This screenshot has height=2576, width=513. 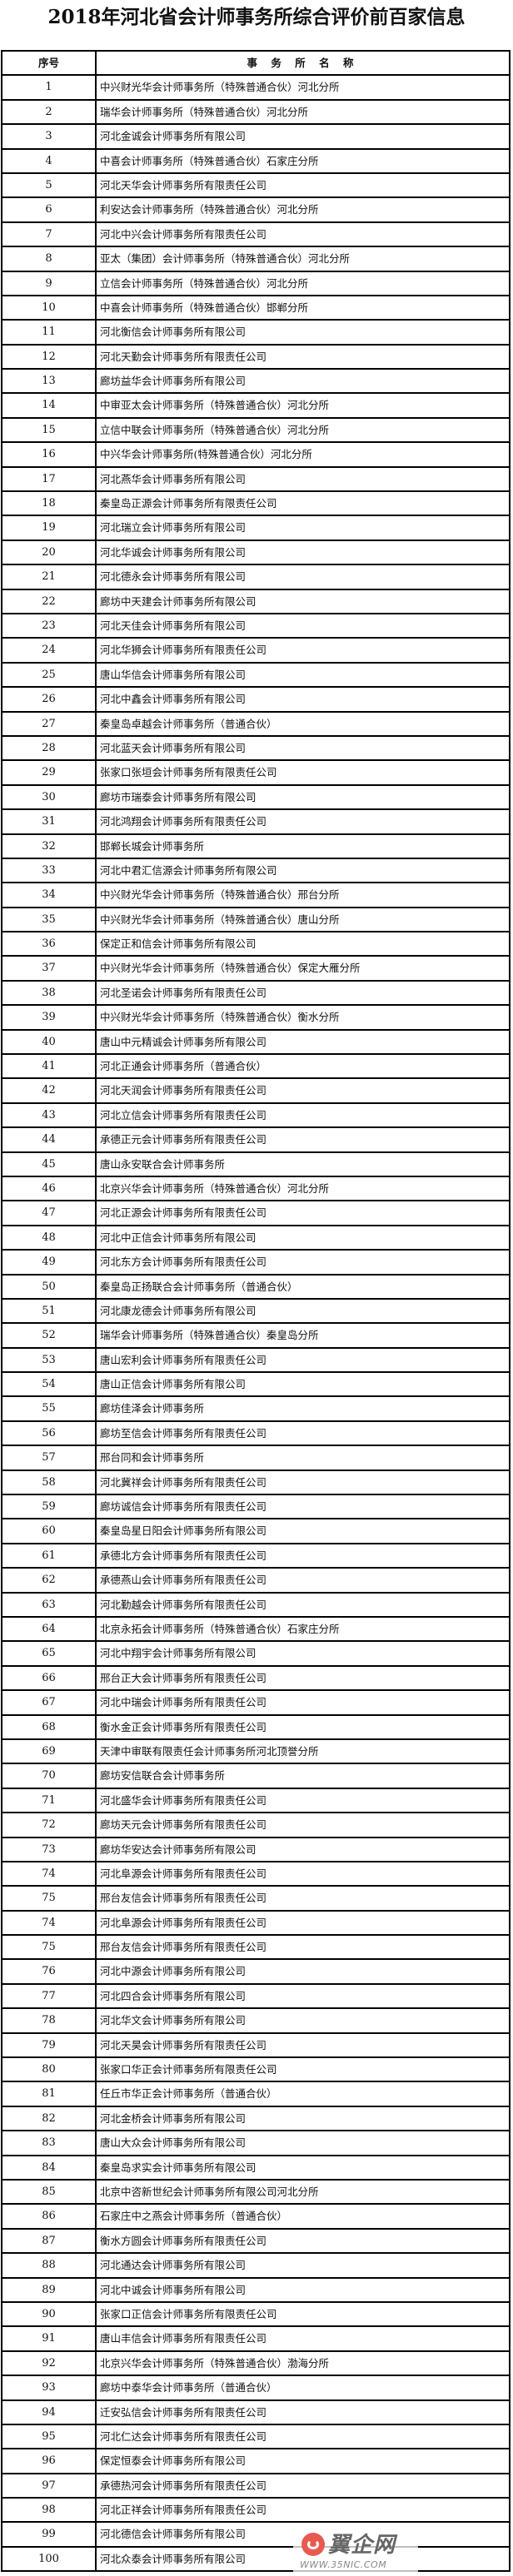 What do you see at coordinates (255, 1067) in the screenshot?
I see `table-row: 41 河北正通会计师事务所（普通合伙）` at bounding box center [255, 1067].